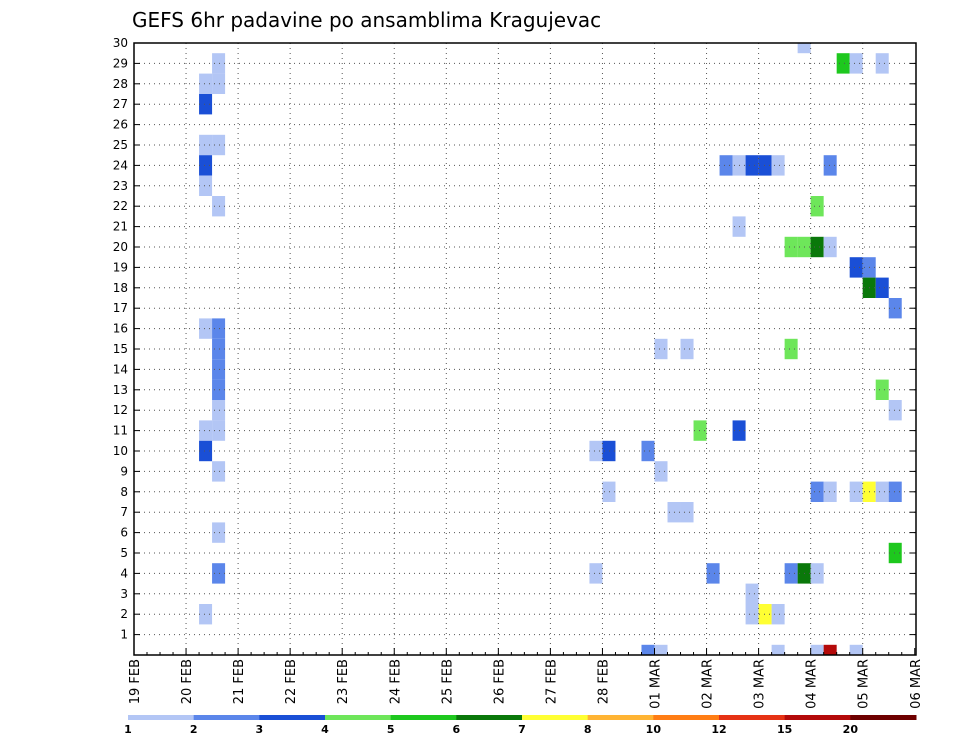  I want to click on x-tick-label-8: 27 FEB, so click(551, 681).